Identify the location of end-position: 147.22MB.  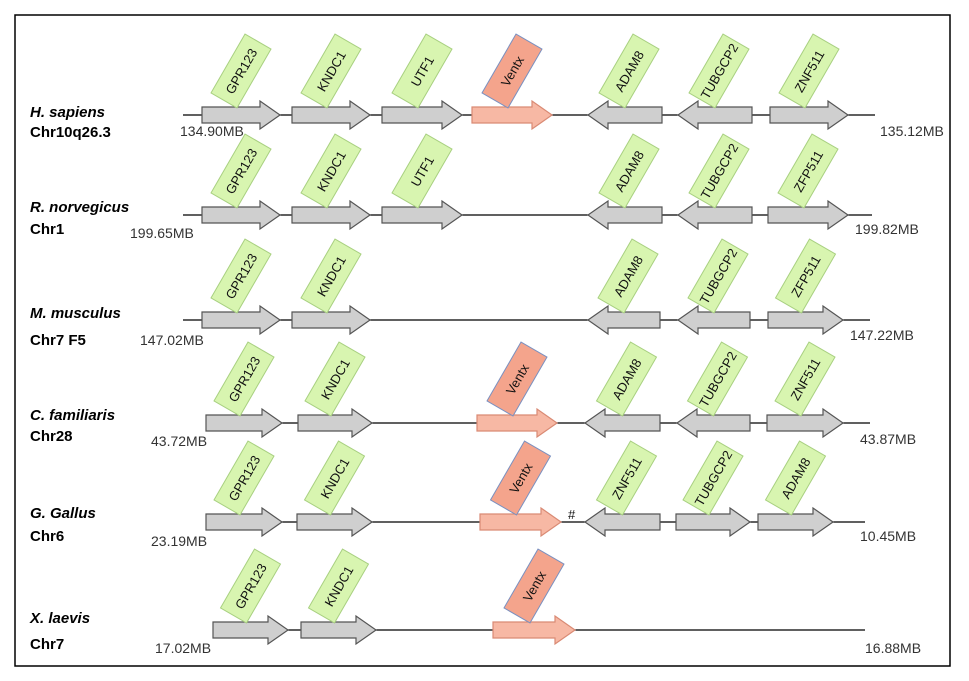
(882, 335).